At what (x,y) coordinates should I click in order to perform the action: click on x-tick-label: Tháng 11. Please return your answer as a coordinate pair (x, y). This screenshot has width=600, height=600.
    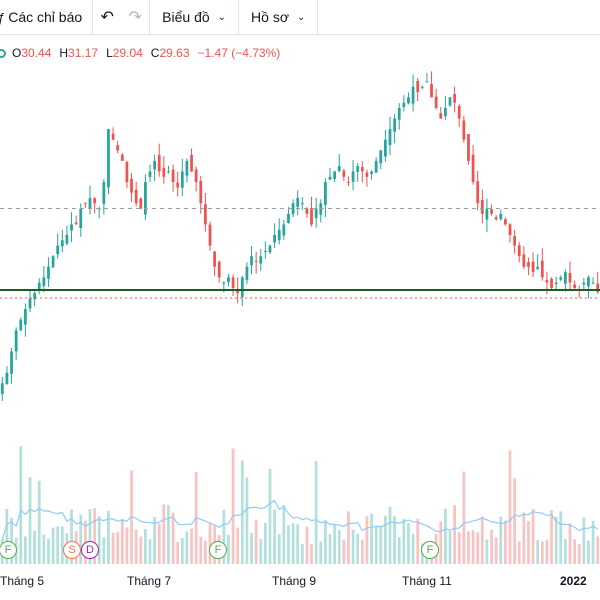
    Looking at the image, I should click on (427, 581).